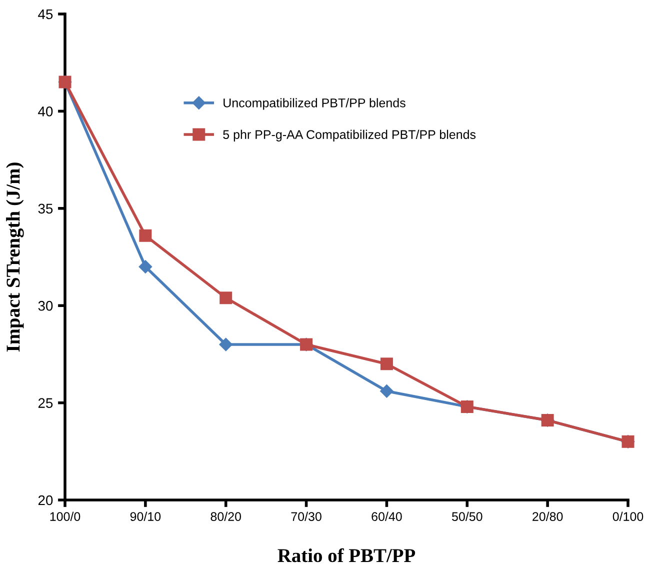 This screenshot has height=572, width=647. I want to click on x-tick-label: 80/20, so click(226, 516).